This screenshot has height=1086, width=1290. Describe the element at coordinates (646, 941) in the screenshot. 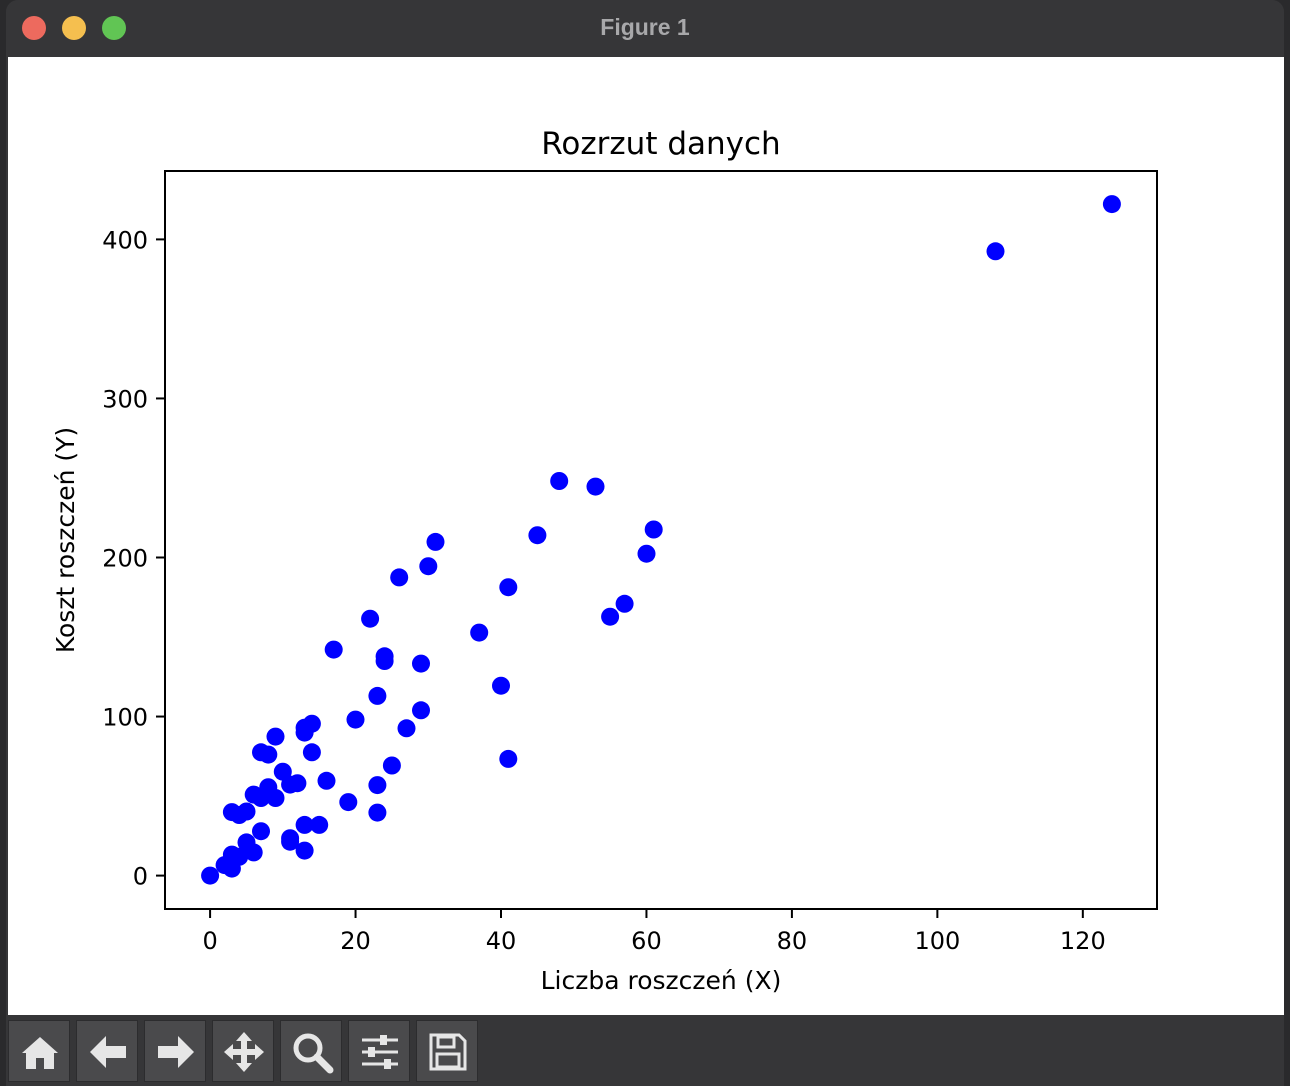

I see `x-tick-label: 60` at that location.